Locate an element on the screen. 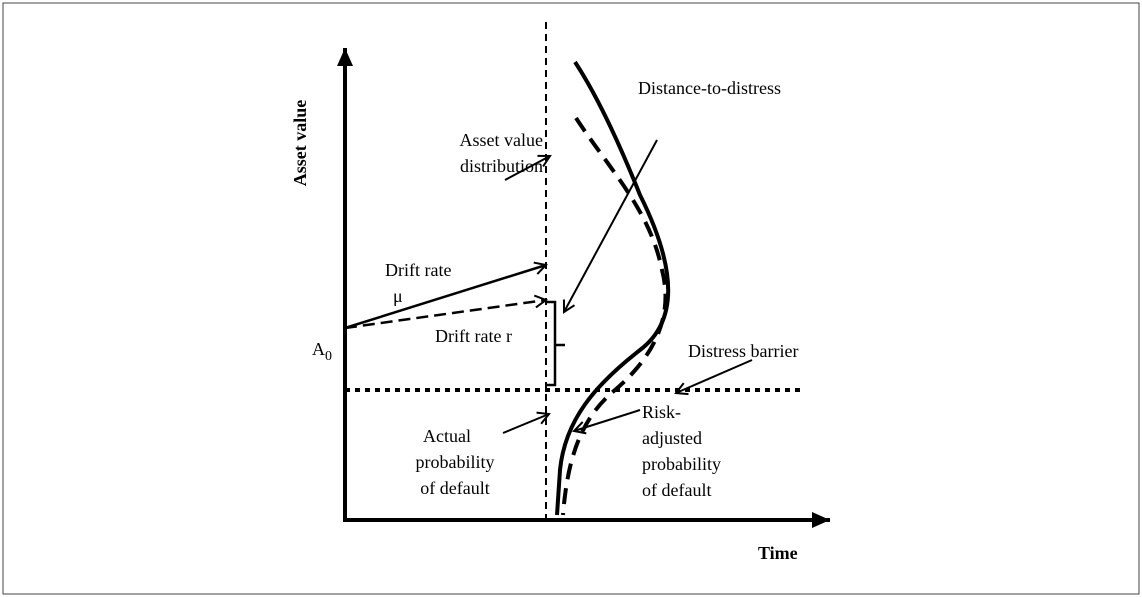  label: distribution is located at coordinates (501, 166).